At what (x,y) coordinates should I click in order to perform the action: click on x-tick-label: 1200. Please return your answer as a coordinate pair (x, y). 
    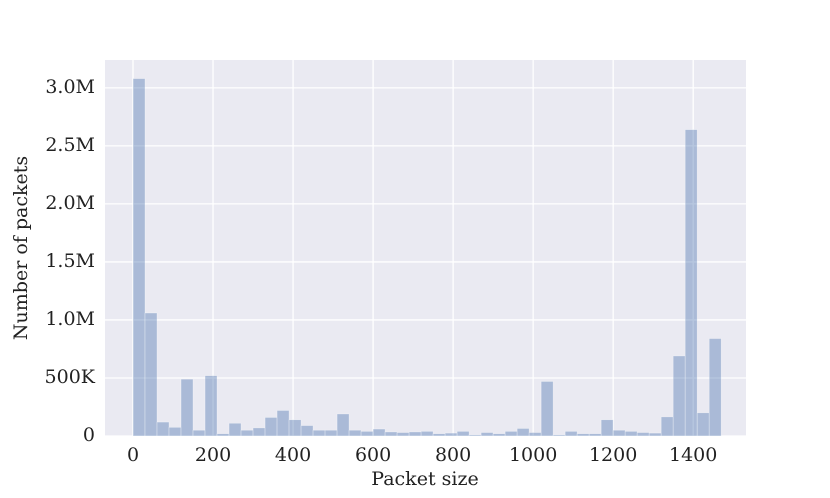
    Looking at the image, I should click on (613, 455).